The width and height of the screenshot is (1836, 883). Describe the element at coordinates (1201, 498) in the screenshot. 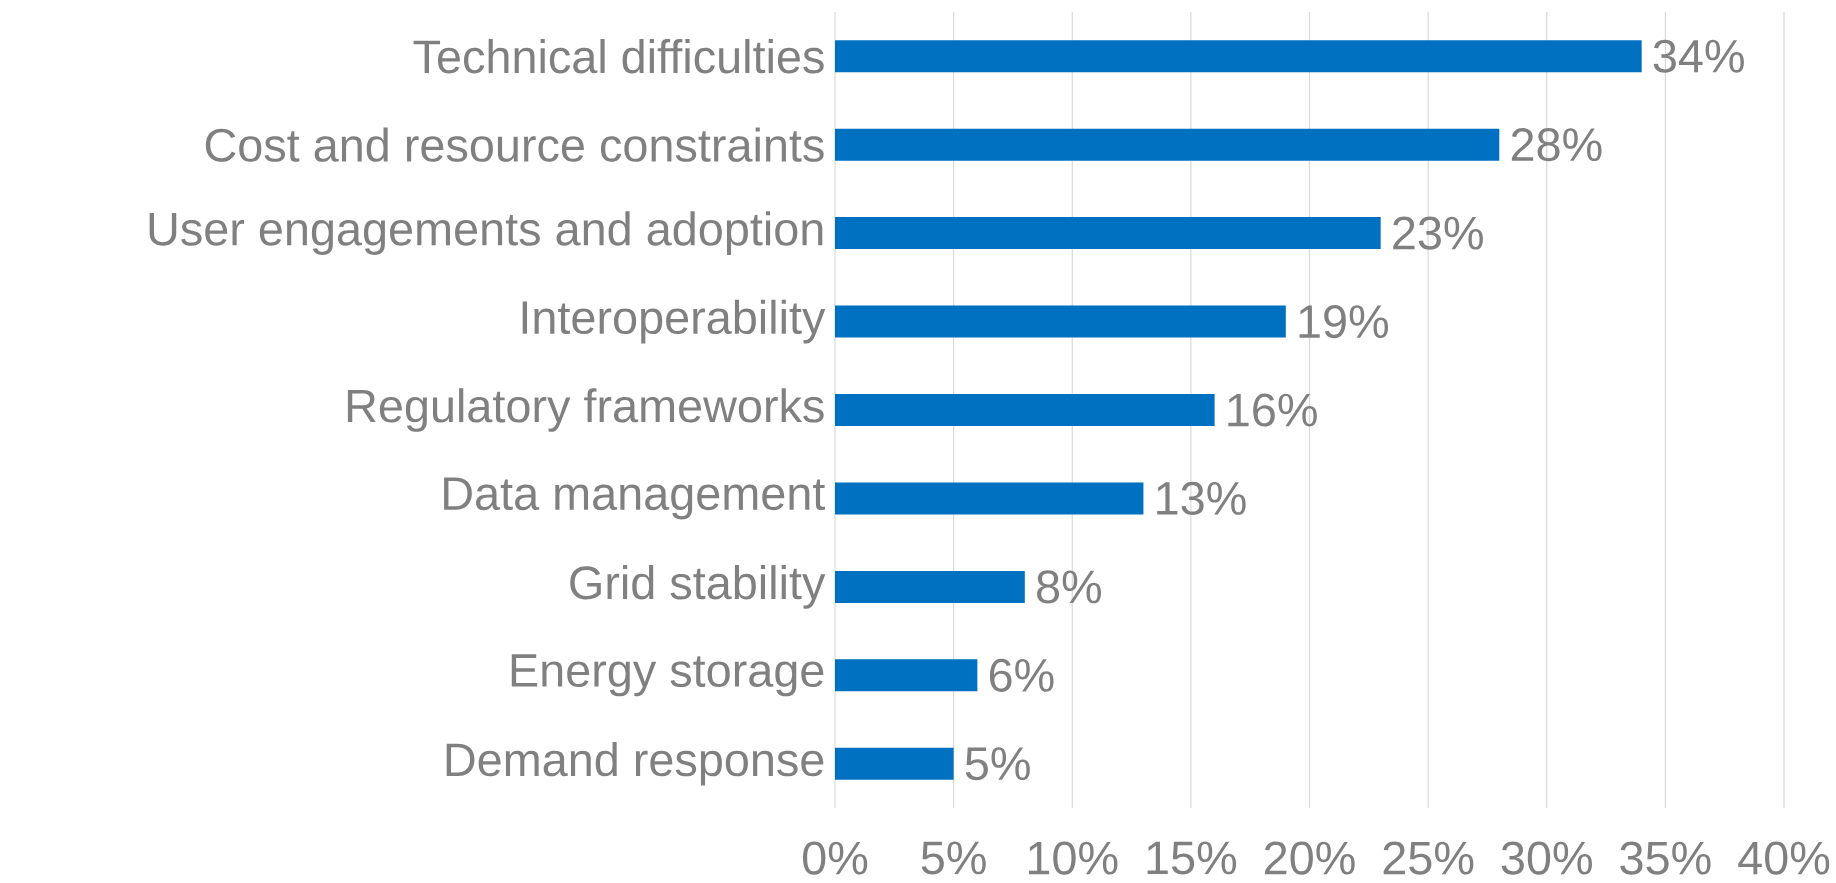

I see `data-label: 13%` at that location.